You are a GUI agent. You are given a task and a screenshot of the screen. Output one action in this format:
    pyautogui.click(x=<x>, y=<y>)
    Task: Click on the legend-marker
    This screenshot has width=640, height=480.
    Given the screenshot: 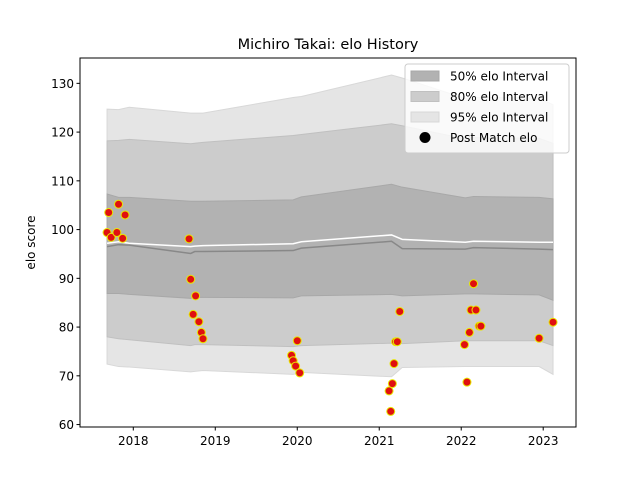 What is the action you would take?
    pyautogui.click(x=425, y=137)
    